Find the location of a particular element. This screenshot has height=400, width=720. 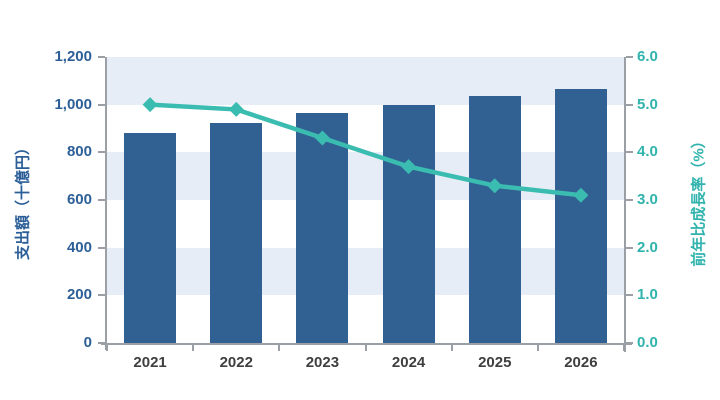

x-tick-label: 2025 is located at coordinates (495, 362).